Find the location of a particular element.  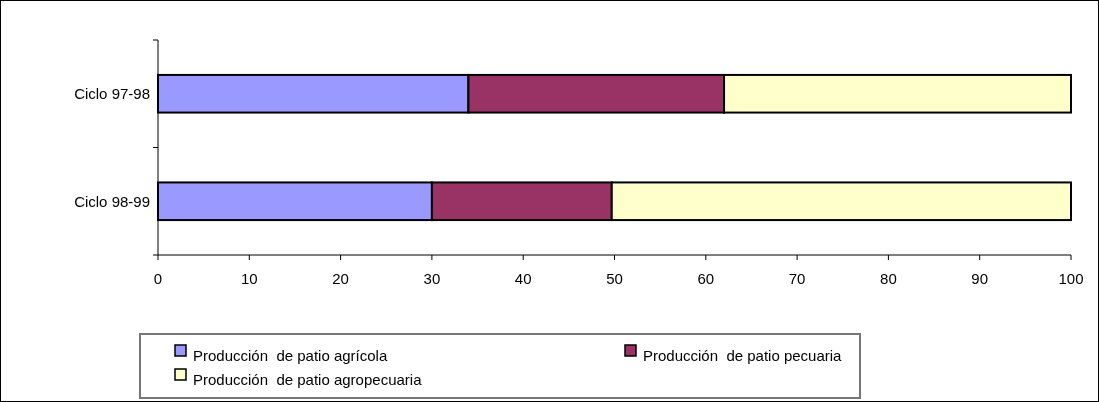

x-tick-label: 30 is located at coordinates (432, 278).